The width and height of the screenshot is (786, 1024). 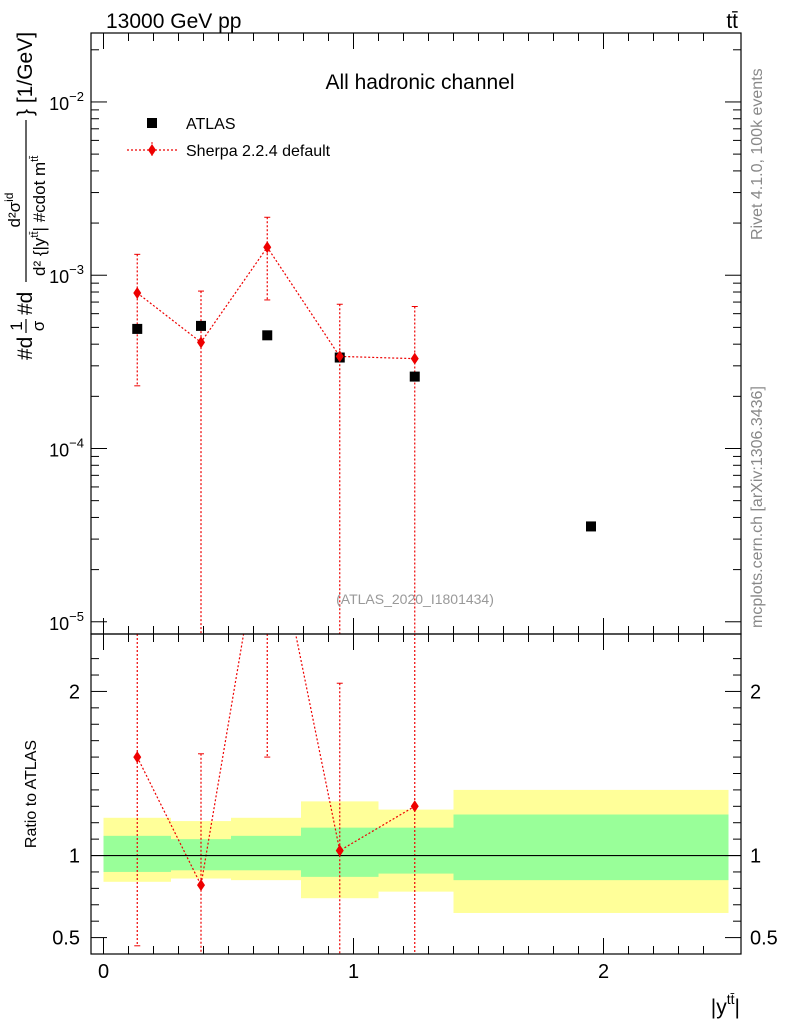 I want to click on svg-text: |ytt̄|, so click(x=725, y=1005).